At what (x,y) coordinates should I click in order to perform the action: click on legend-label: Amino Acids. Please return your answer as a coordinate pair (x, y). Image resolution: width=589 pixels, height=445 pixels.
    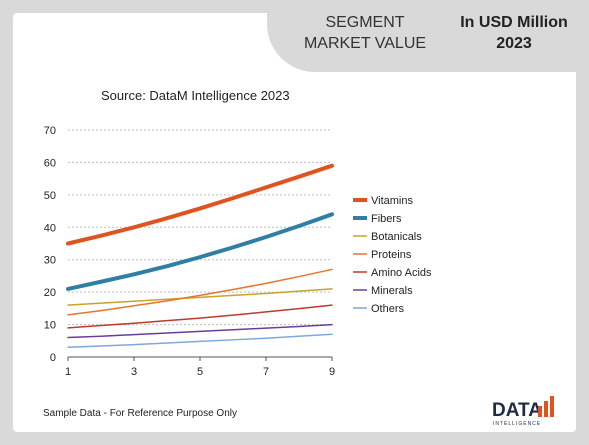
    Looking at the image, I should click on (401, 273).